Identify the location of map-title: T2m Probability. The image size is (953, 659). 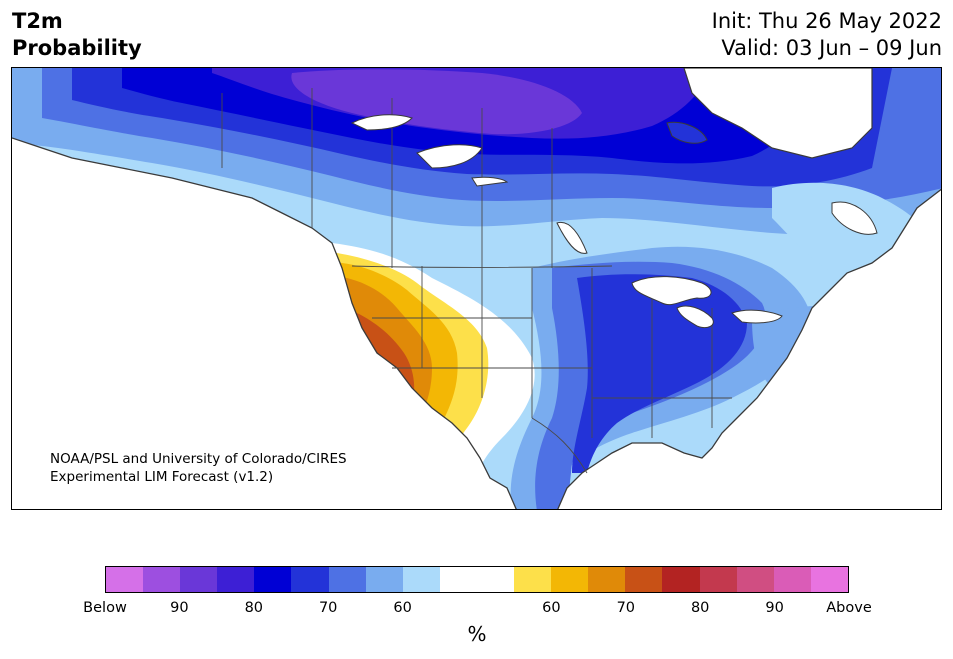
(77, 35).